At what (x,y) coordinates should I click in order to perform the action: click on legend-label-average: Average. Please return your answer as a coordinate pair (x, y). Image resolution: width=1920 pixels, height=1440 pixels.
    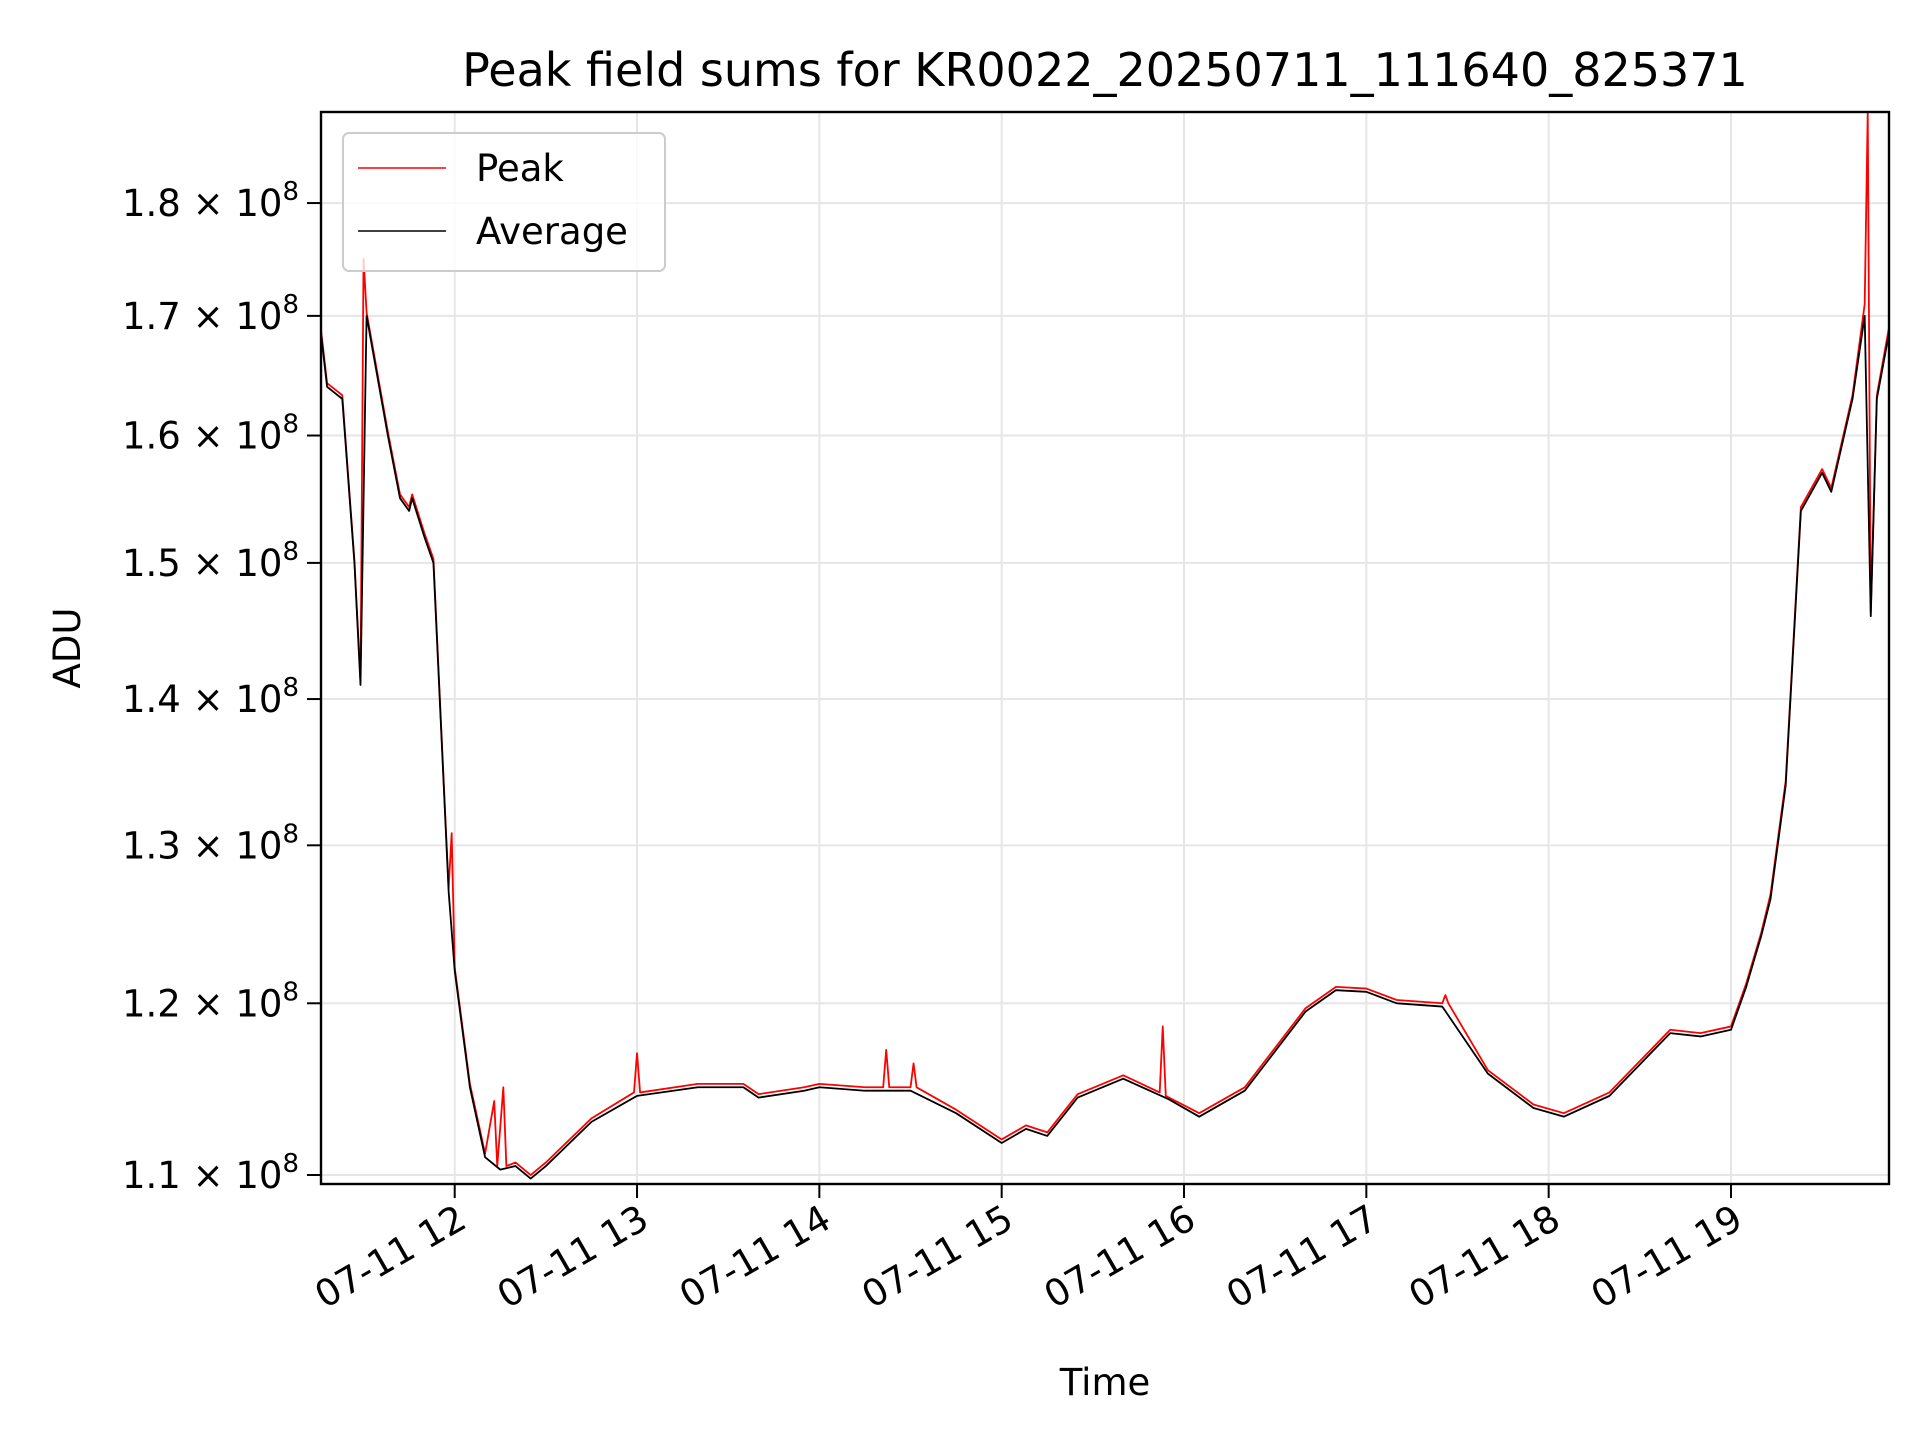
    Looking at the image, I should click on (552, 231).